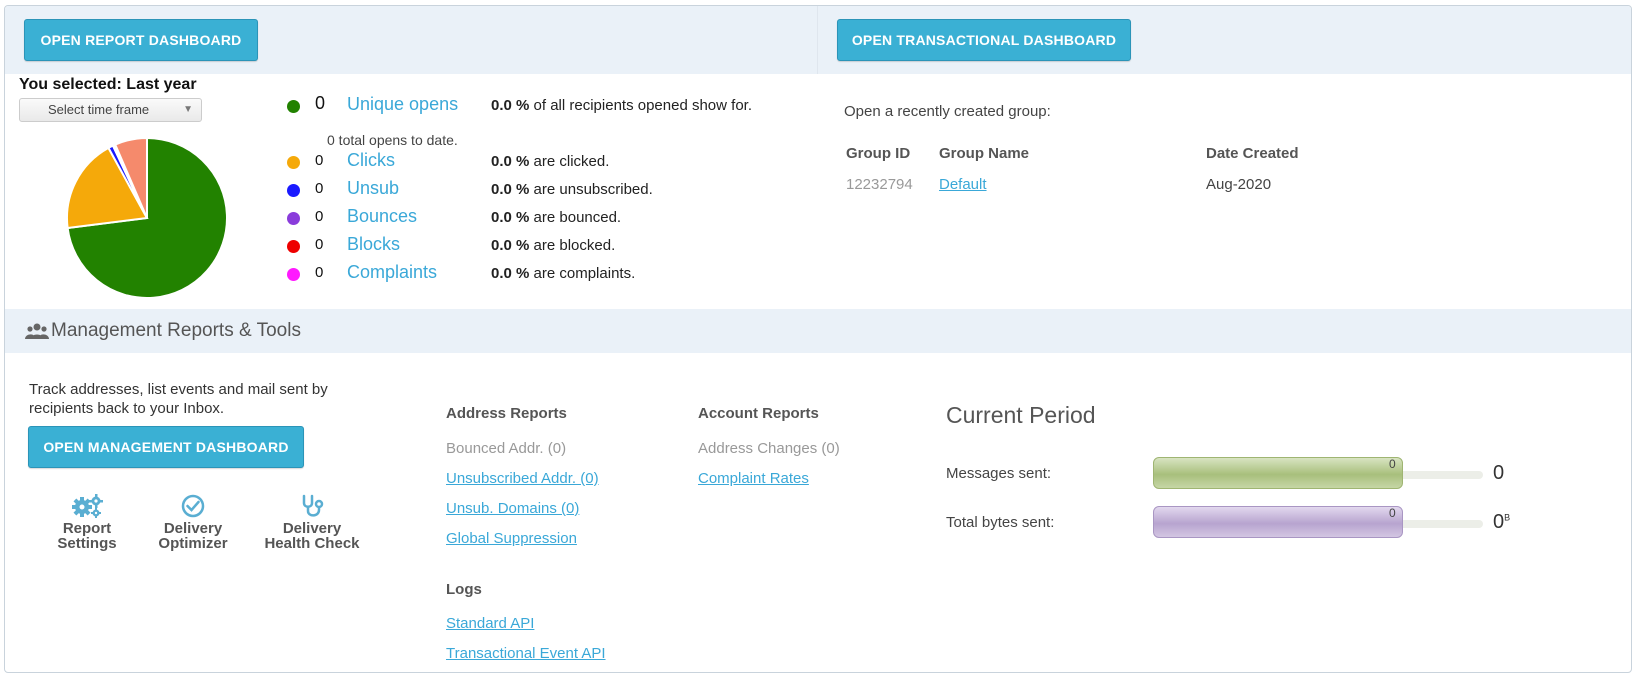  Describe the element at coordinates (593, 189) in the screenshot. I see `stat-desc-text: are unsubscribed.` at that location.